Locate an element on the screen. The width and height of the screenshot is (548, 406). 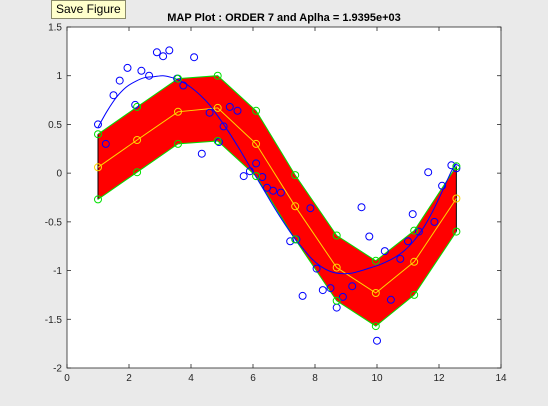
y-tick-label: 0.5 is located at coordinates (55, 125).